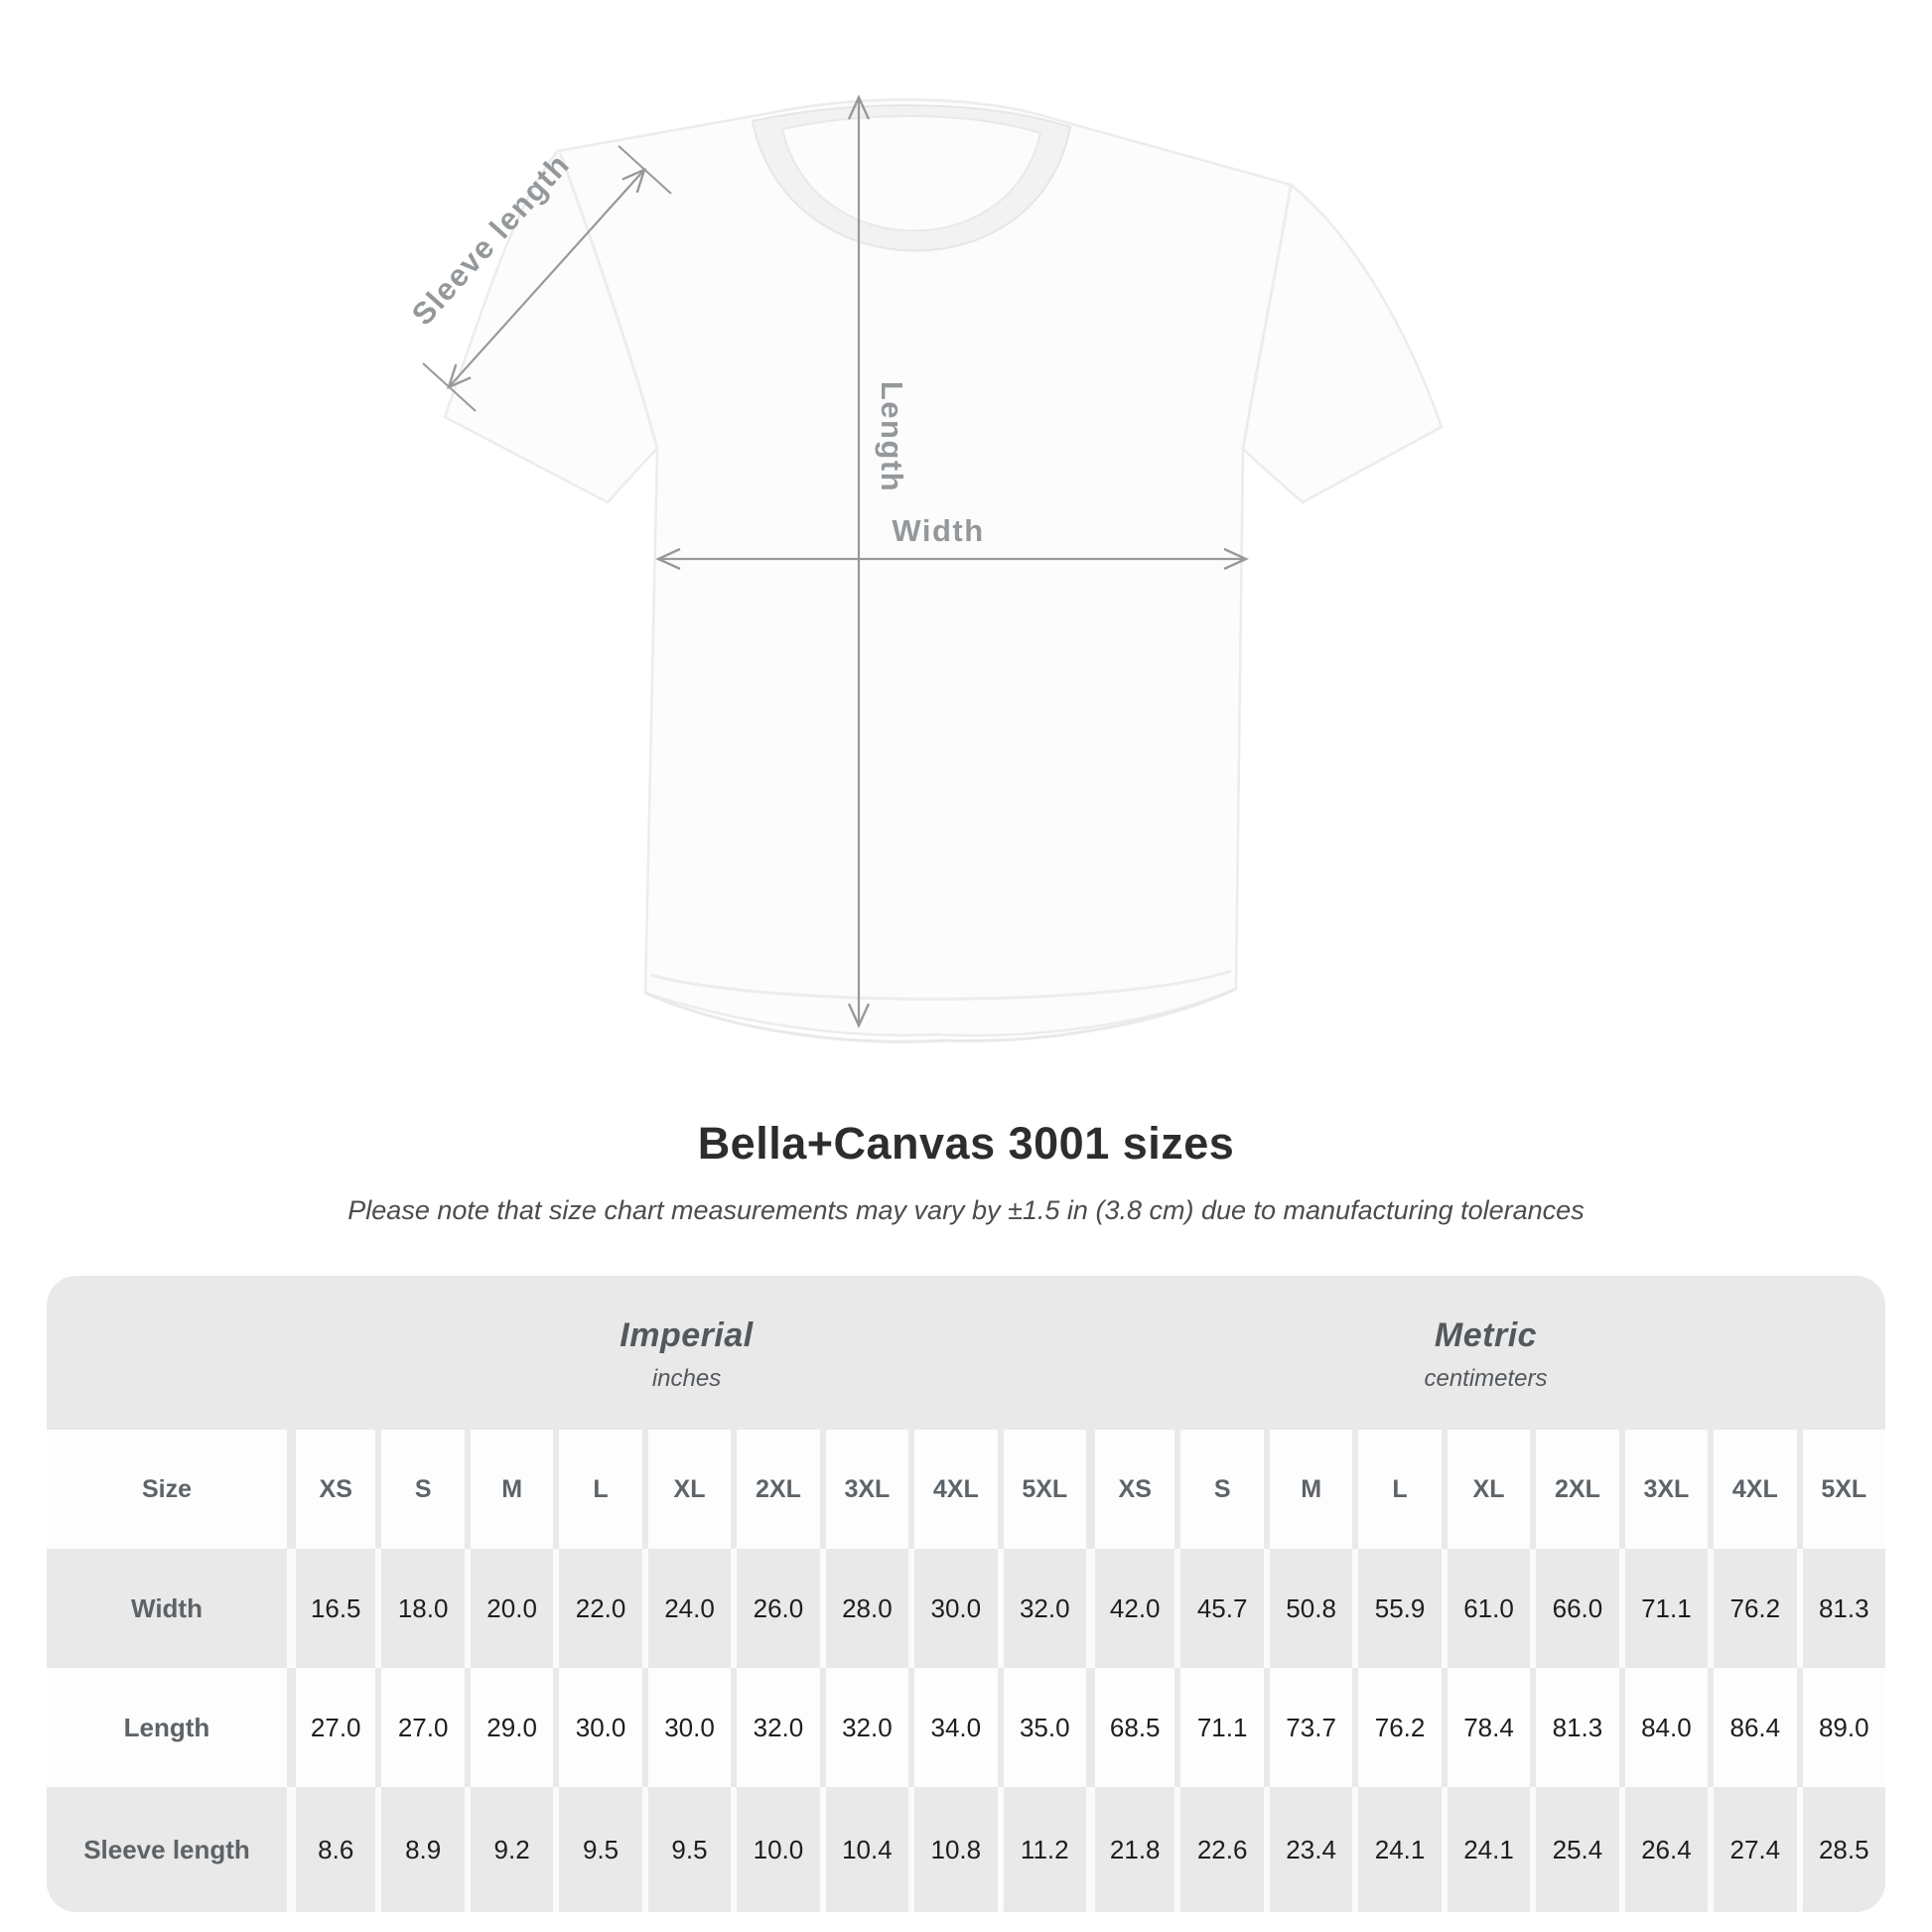 The height and width of the screenshot is (1932, 1932). I want to click on size-col-header-imperial-4xl: 4XL, so click(953, 1489).